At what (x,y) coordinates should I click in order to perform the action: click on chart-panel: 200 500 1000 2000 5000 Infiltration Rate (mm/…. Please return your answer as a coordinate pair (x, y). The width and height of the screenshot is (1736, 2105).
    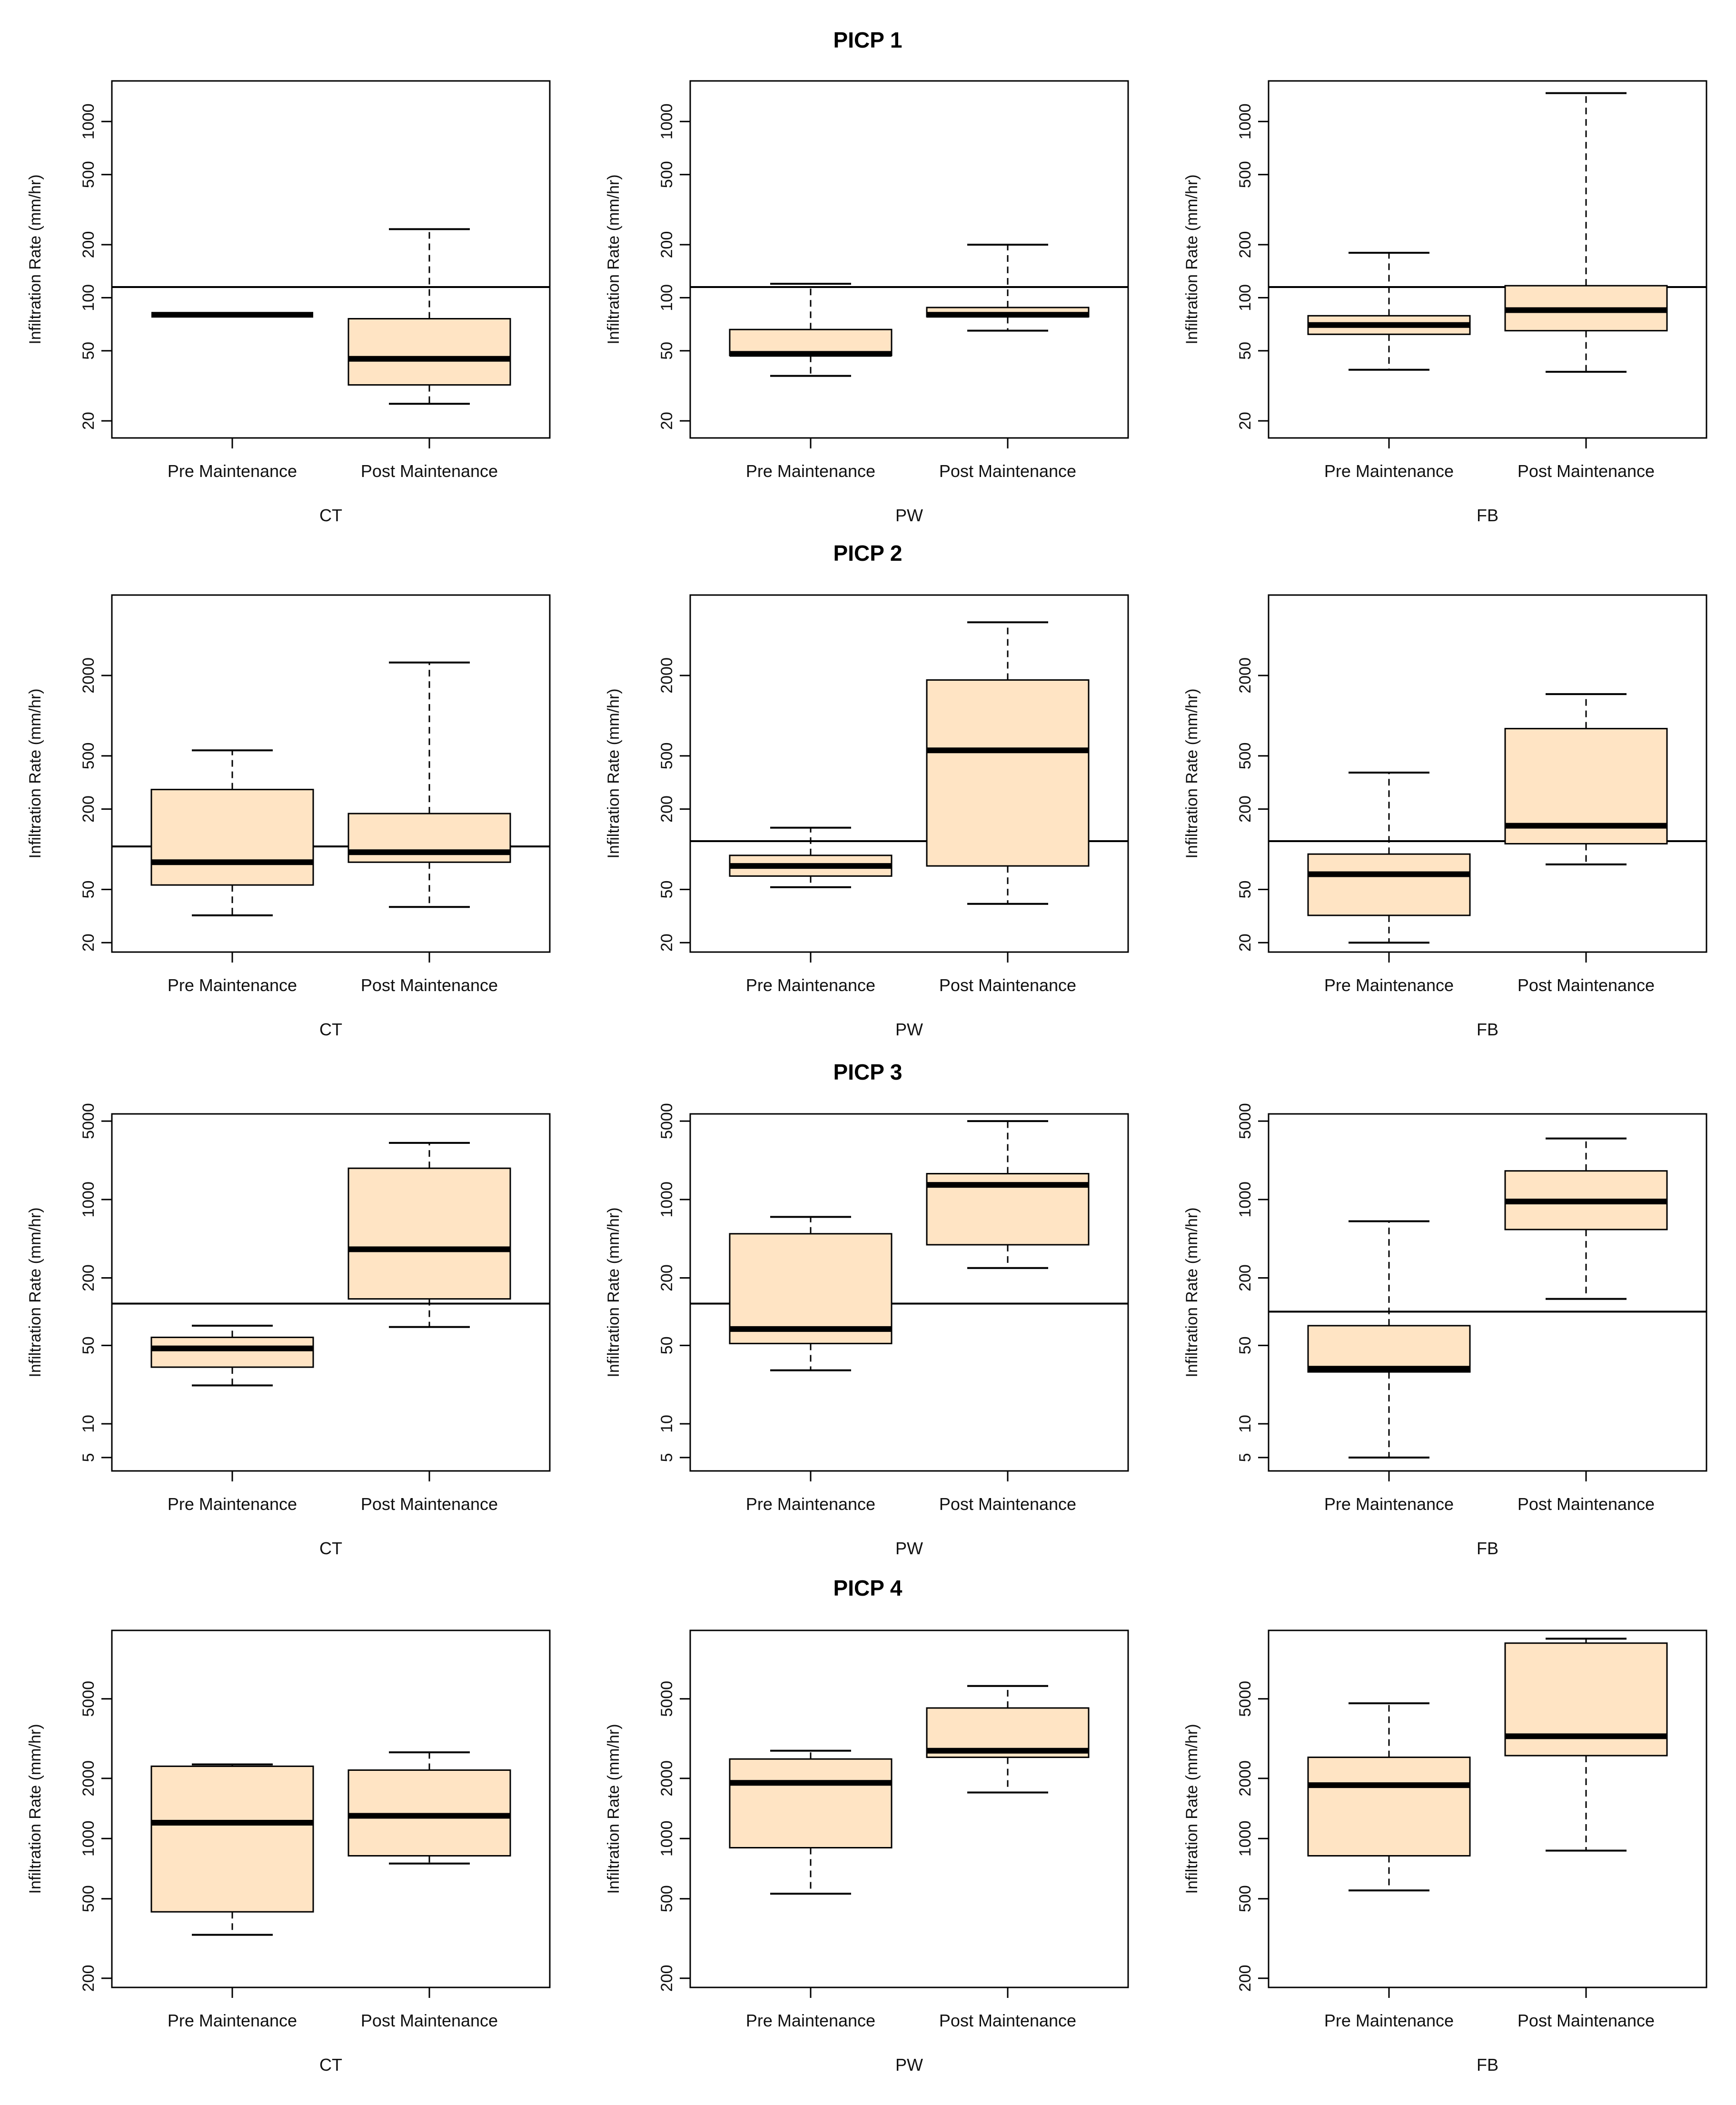
    Looking at the image, I should click on (1445, 1852).